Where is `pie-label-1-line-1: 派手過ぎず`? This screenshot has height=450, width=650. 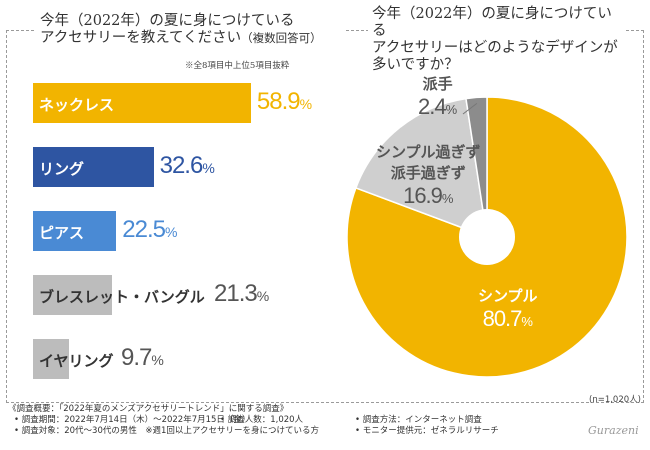
pie-label-1-line-1: 派手過ぎず is located at coordinates (428, 173).